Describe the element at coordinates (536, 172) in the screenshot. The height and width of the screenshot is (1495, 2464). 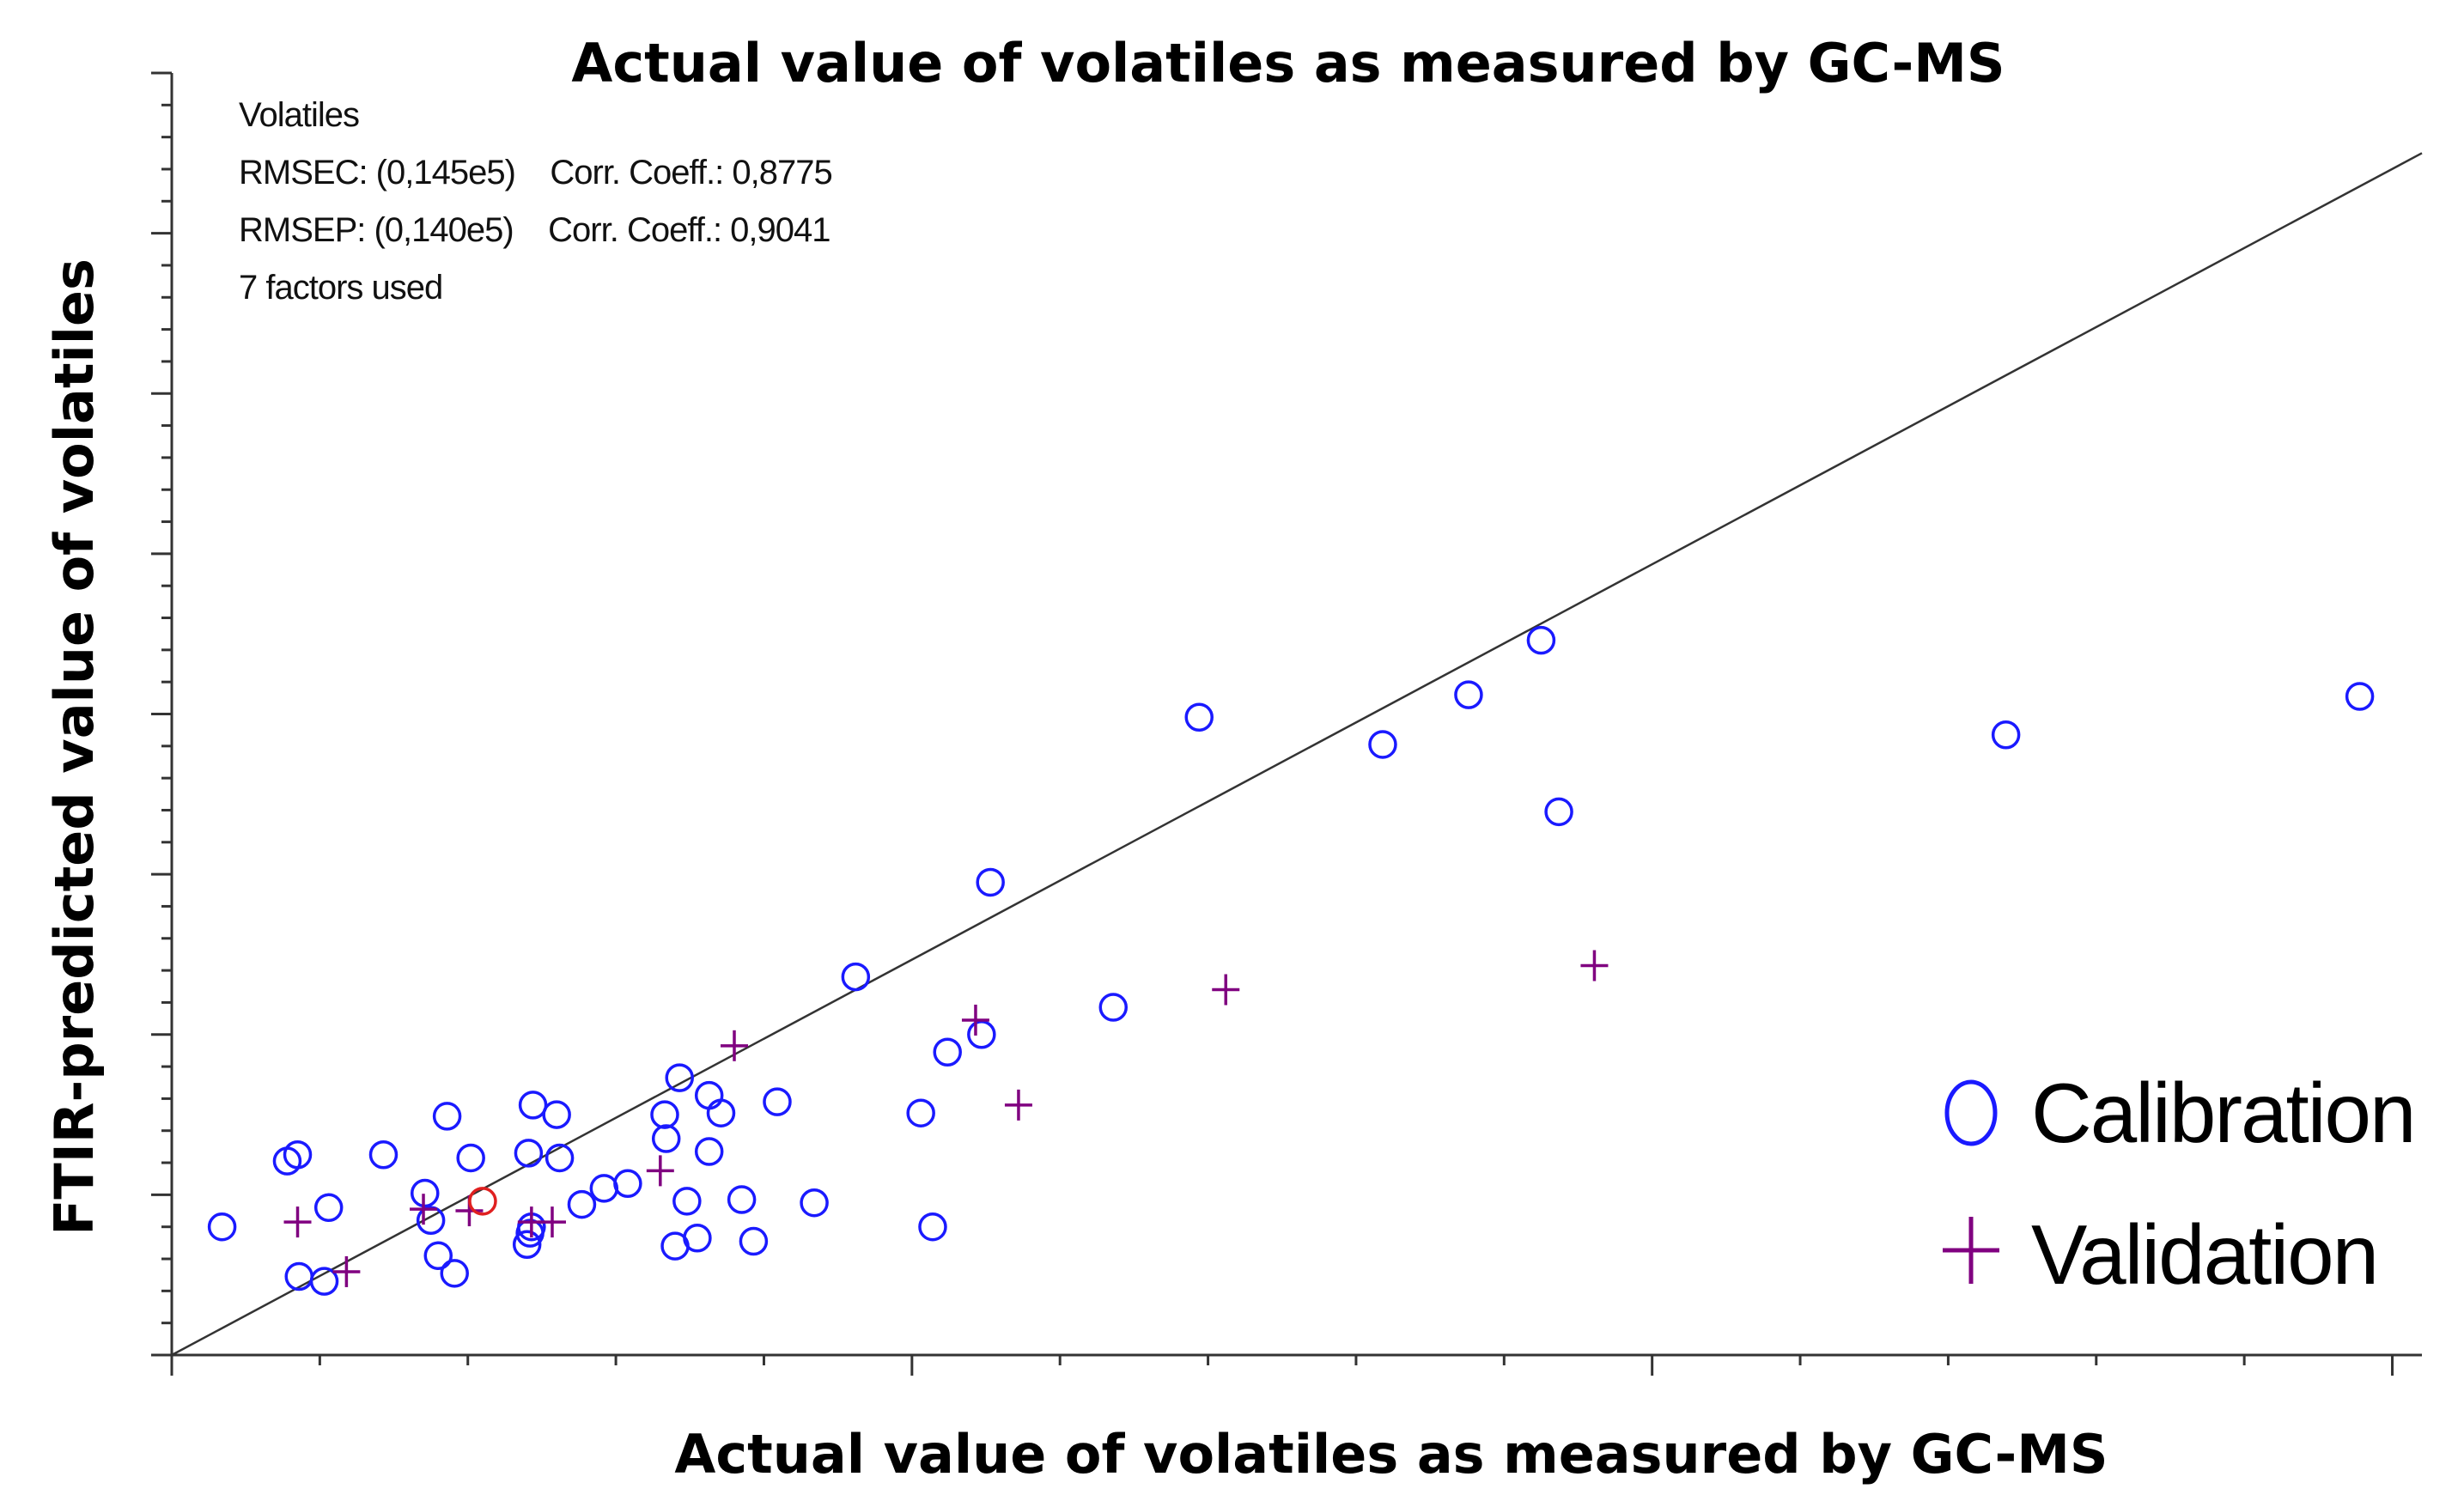
I see `stats-line-2: RMSEC: (0,145e5) Corr. Coeff.: 0,8775` at that location.